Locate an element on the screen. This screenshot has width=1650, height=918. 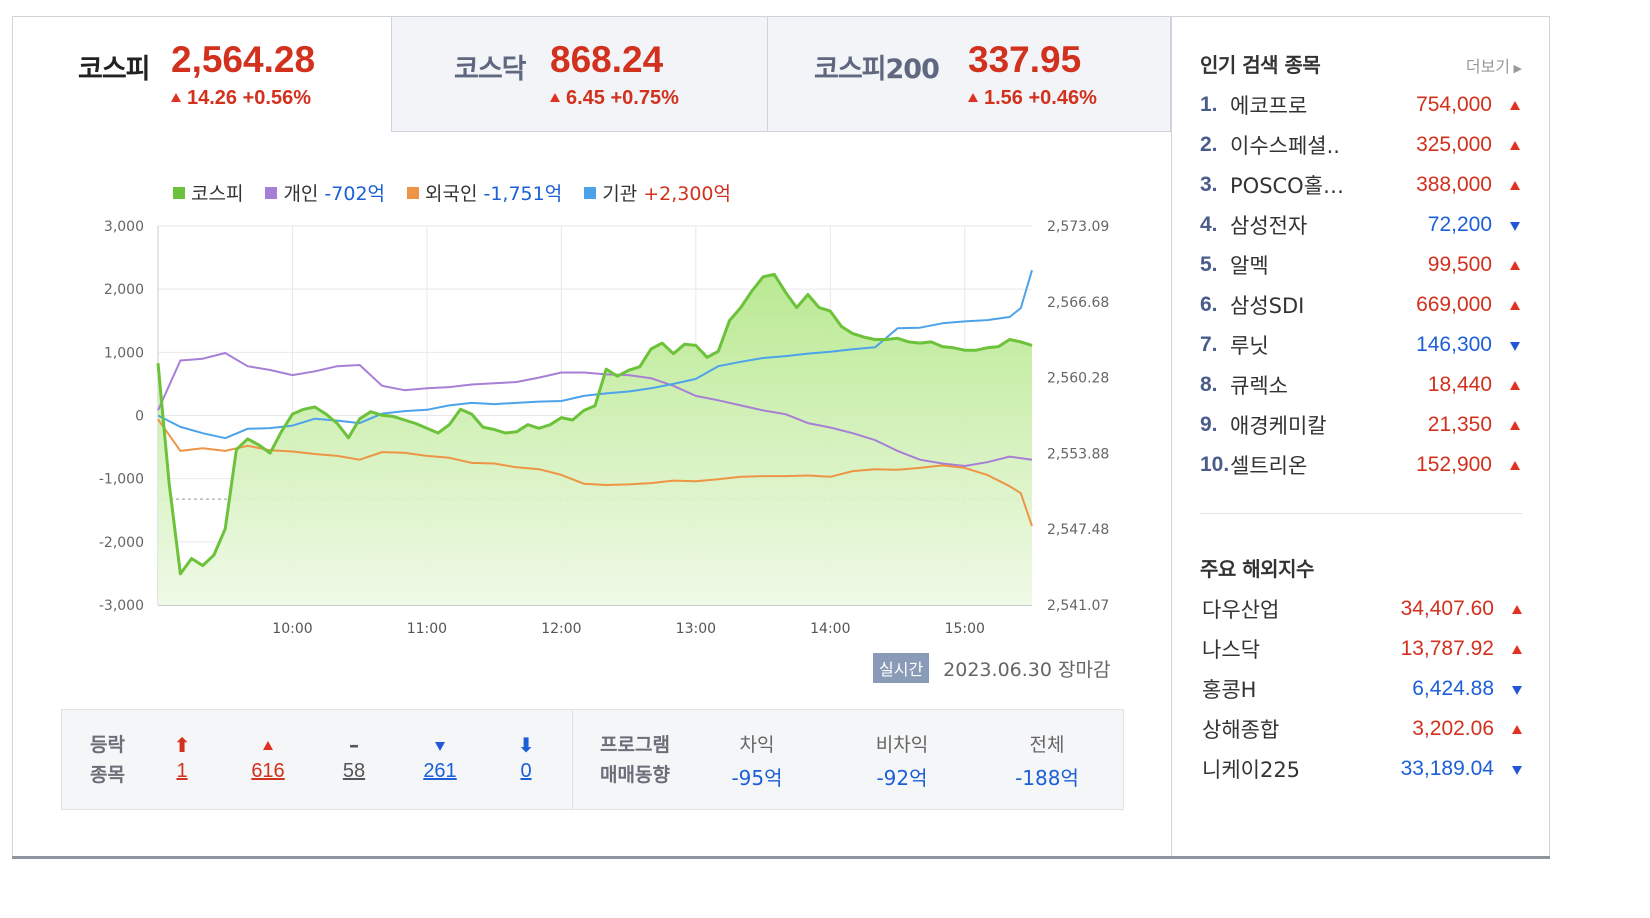
breadth-upper-limit: ⬆ 1 is located at coordinates (182, 757).